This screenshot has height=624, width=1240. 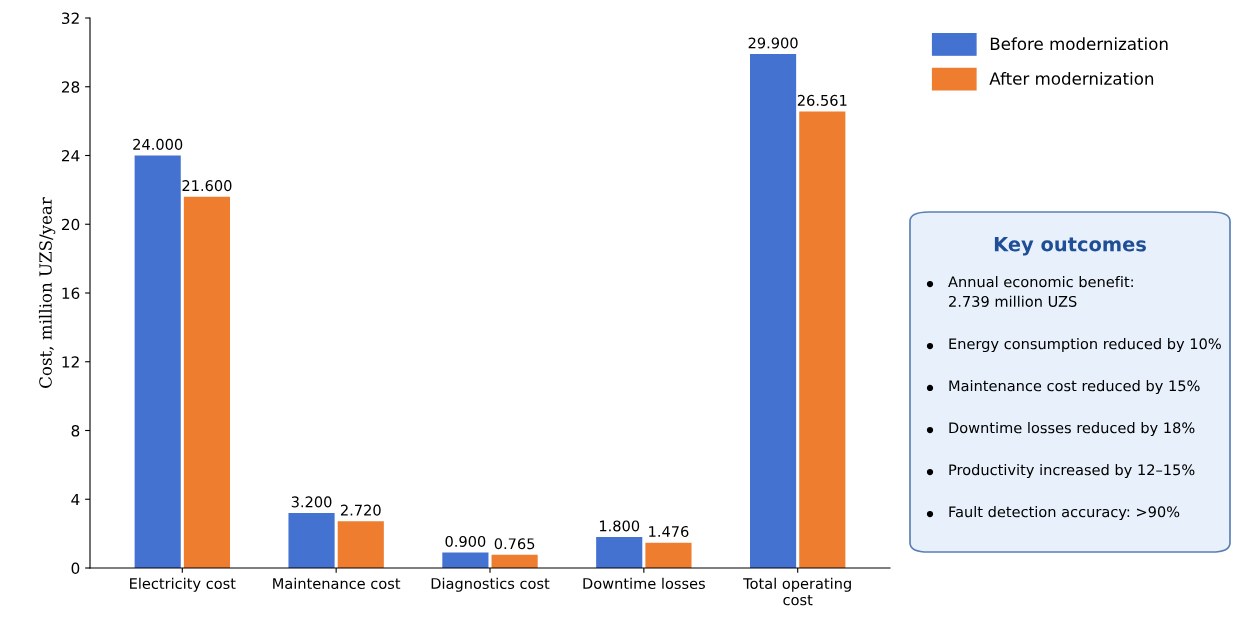 I want to click on text: Fault detection accuracy: >90%, so click(x=1064, y=513).